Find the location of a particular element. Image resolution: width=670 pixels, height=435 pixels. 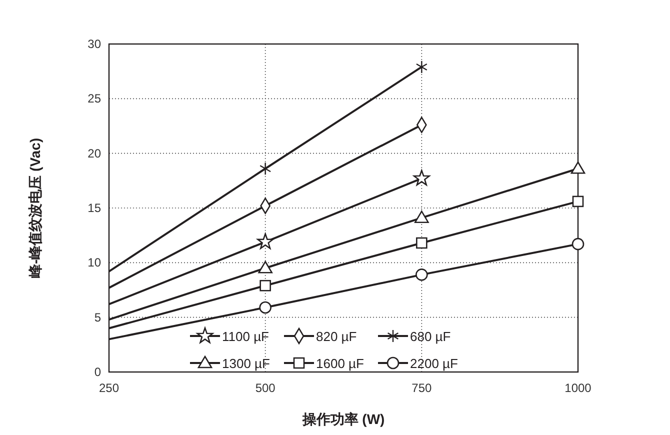

y-tick-label: 10 is located at coordinates (95, 263).